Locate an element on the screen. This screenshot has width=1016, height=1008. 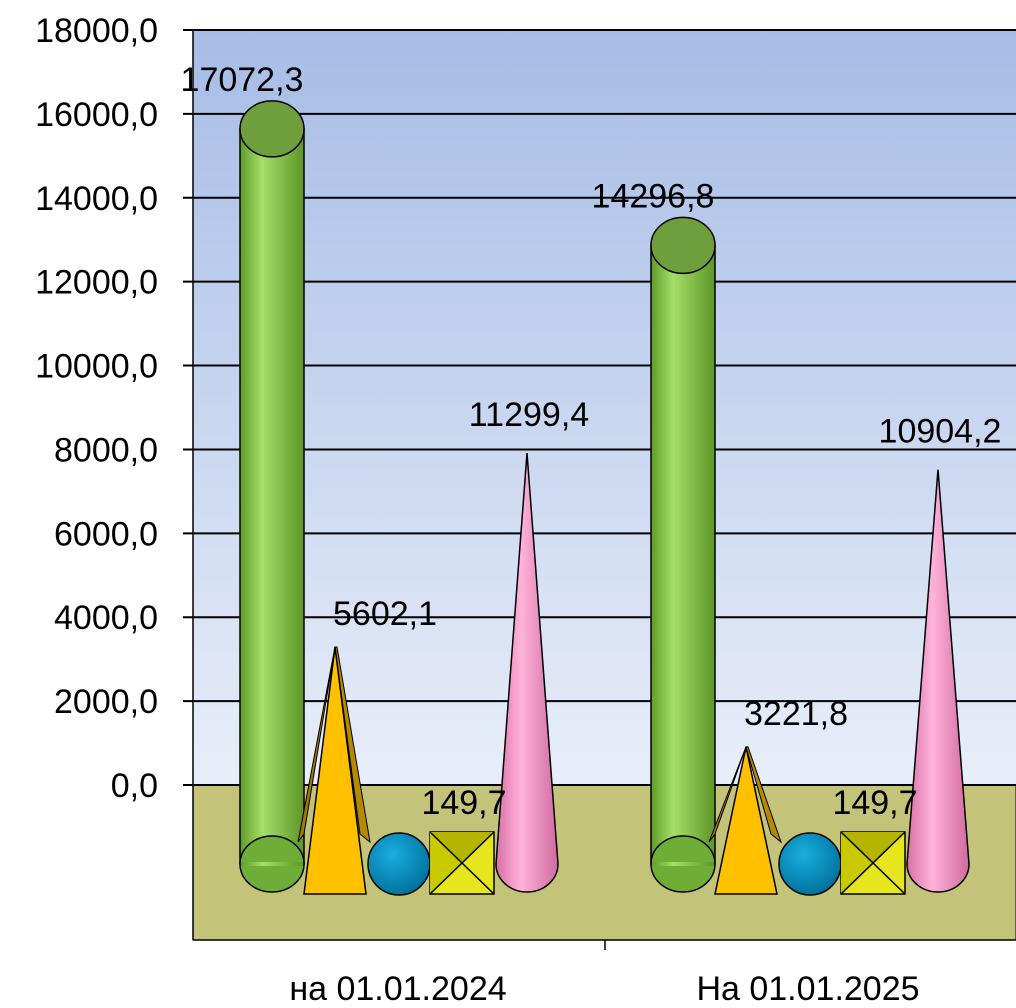
y-tick-label: 10000,0 is located at coordinates (96, 367).